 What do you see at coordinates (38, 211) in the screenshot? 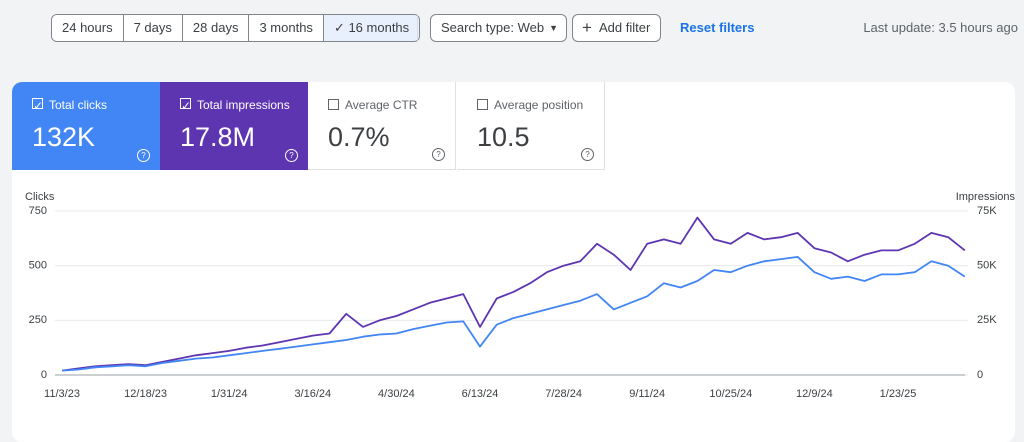
I see `y-tick-label: 750` at bounding box center [38, 211].